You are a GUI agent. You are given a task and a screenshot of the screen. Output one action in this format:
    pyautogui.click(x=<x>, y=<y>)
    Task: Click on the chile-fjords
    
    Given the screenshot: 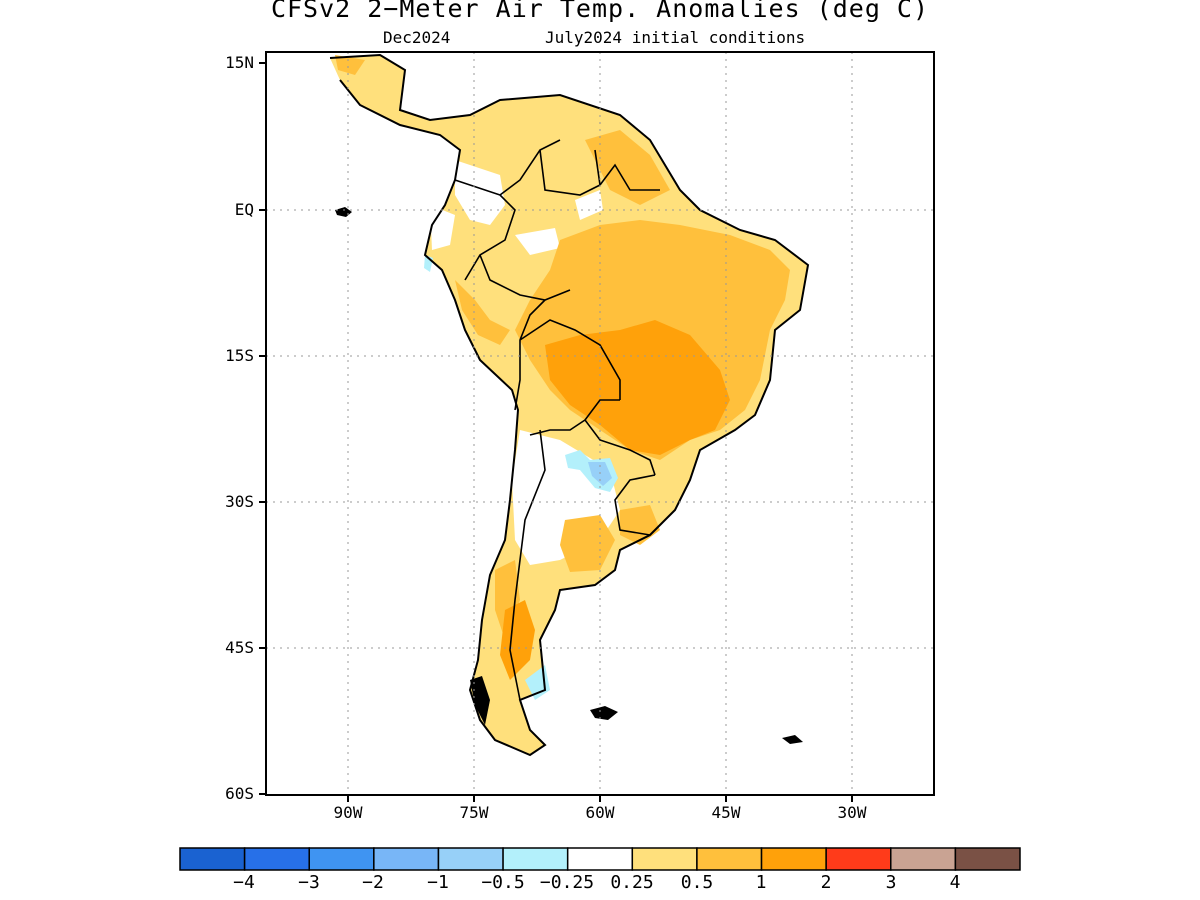 What is the action you would take?
    pyautogui.click(x=480, y=700)
    